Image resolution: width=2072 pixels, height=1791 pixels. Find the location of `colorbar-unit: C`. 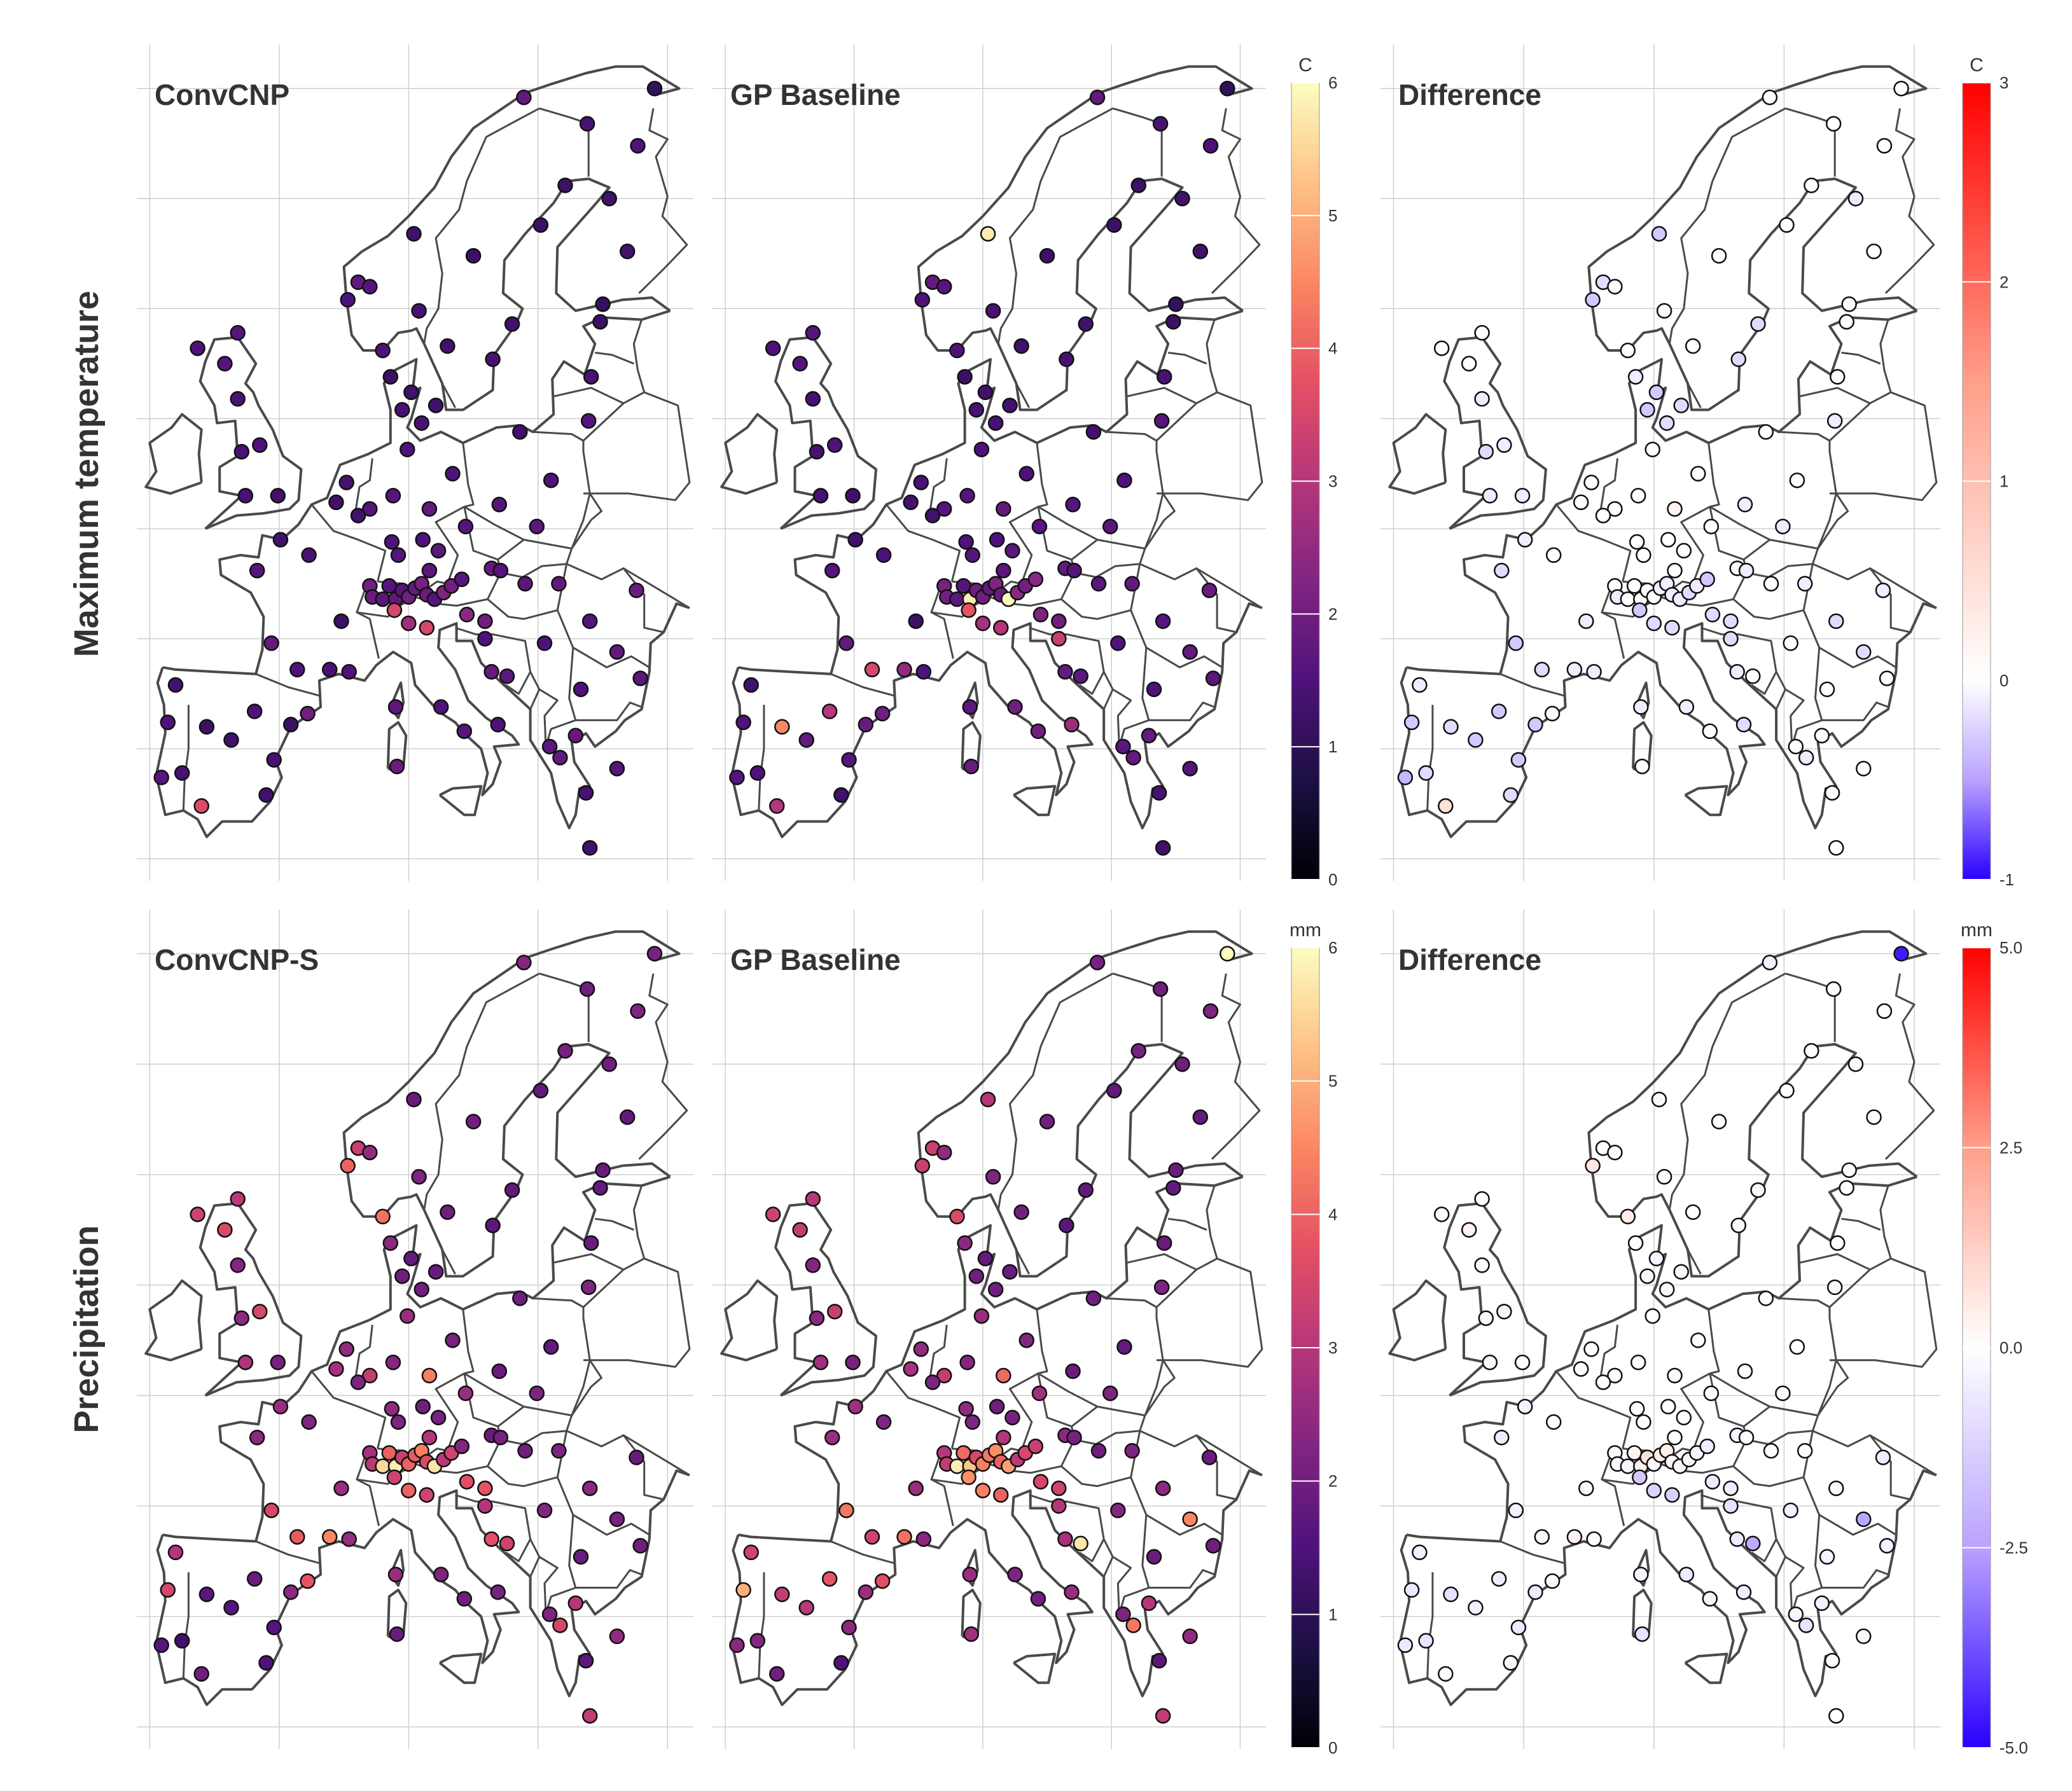

colorbar-unit: C is located at coordinates (1305, 65).